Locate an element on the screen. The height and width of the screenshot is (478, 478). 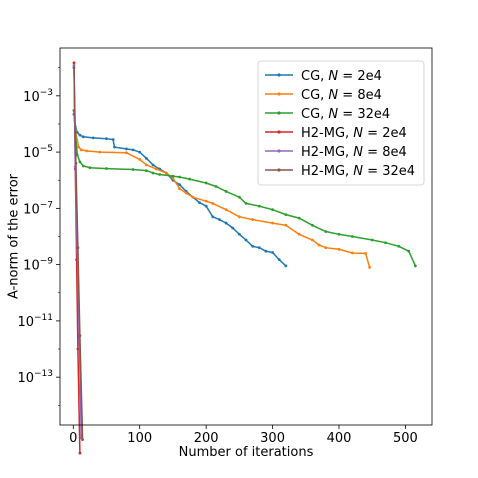
legend-label: H2-MG, N = 8e4 is located at coordinates (354, 152).